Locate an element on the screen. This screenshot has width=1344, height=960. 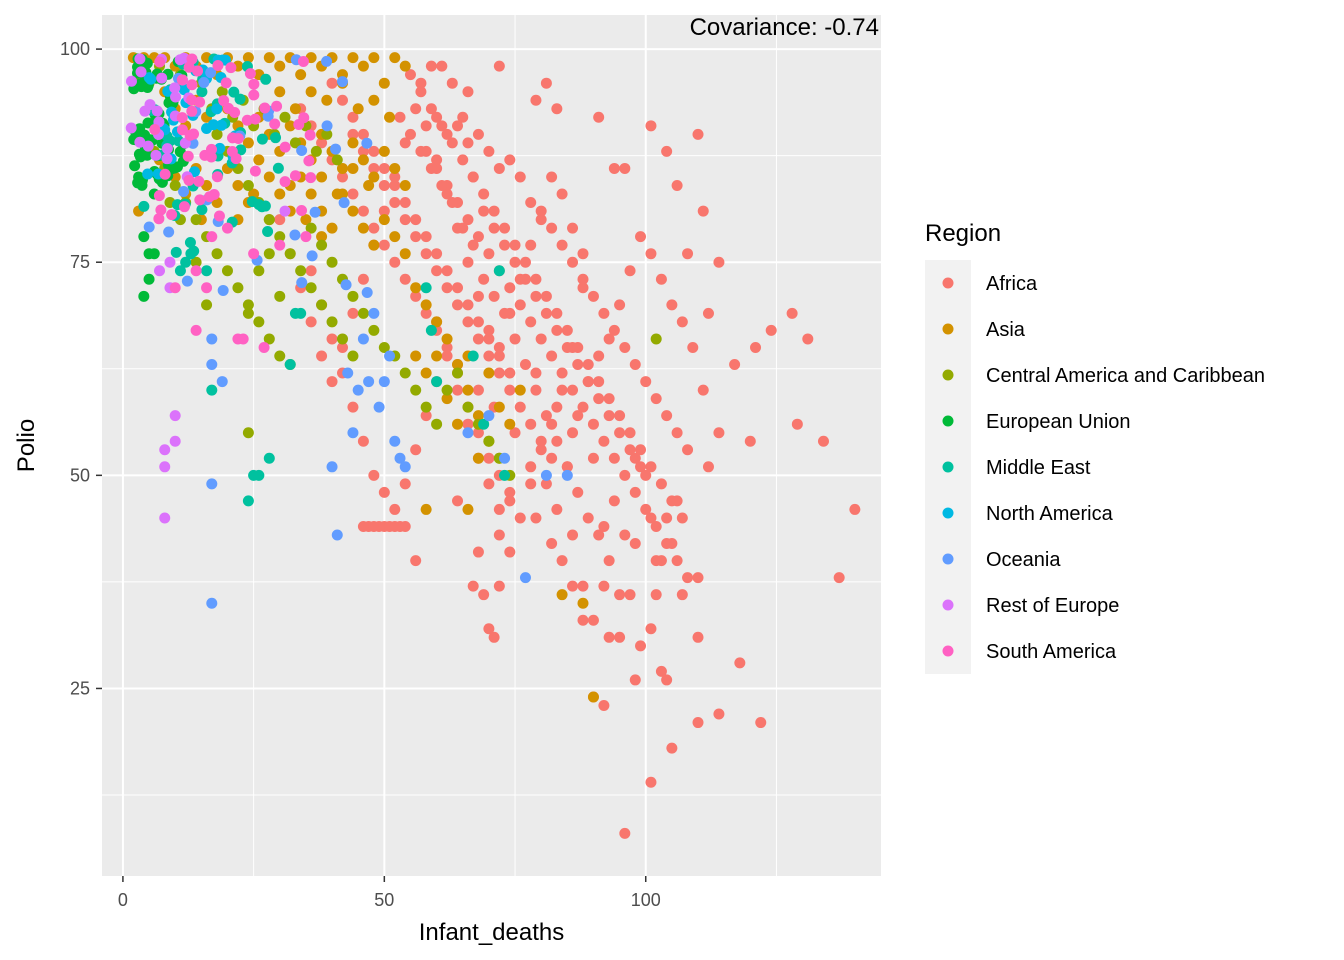
point-north-america is located at coordinates (148, 174).